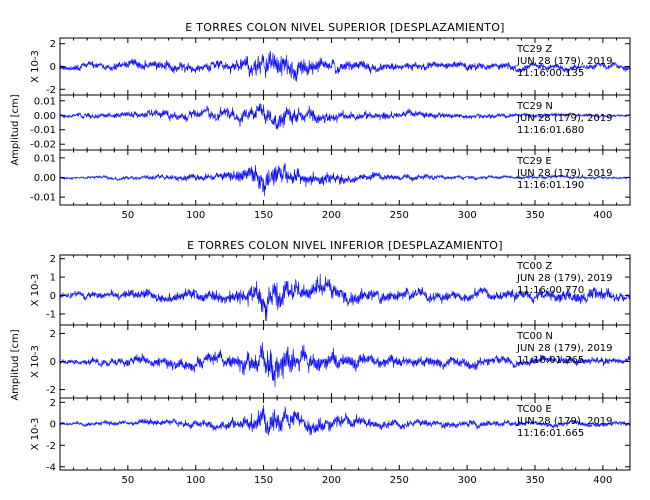  Describe the element at coordinates (550, 290) in the screenshot. I see `panel-annotation-line: 11:16:00.770` at that location.